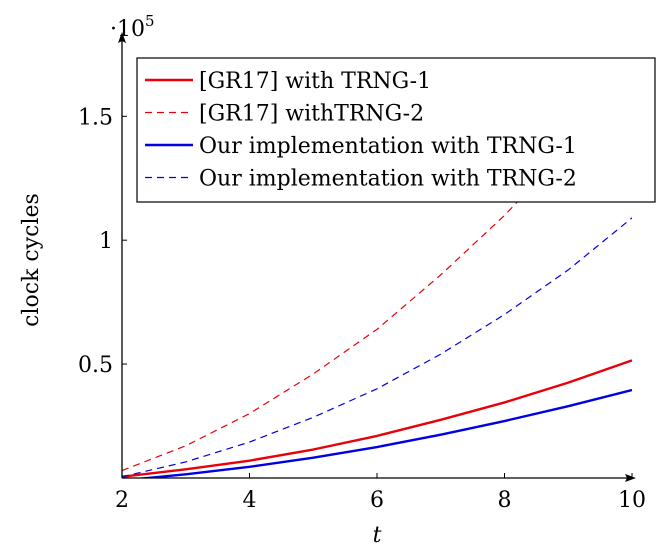 The image size is (659, 552). I want to click on legend-entry-4: Our implementation with TRNG-2, so click(388, 179).